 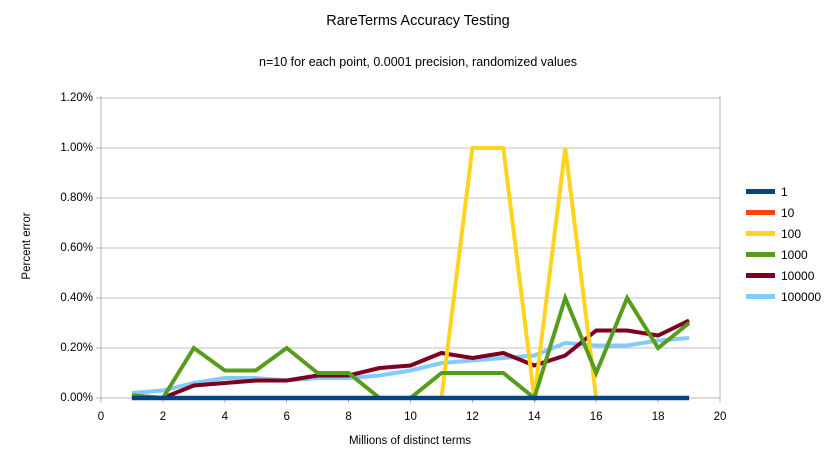 I want to click on legend-item-100000: 100000, so click(x=783, y=296).